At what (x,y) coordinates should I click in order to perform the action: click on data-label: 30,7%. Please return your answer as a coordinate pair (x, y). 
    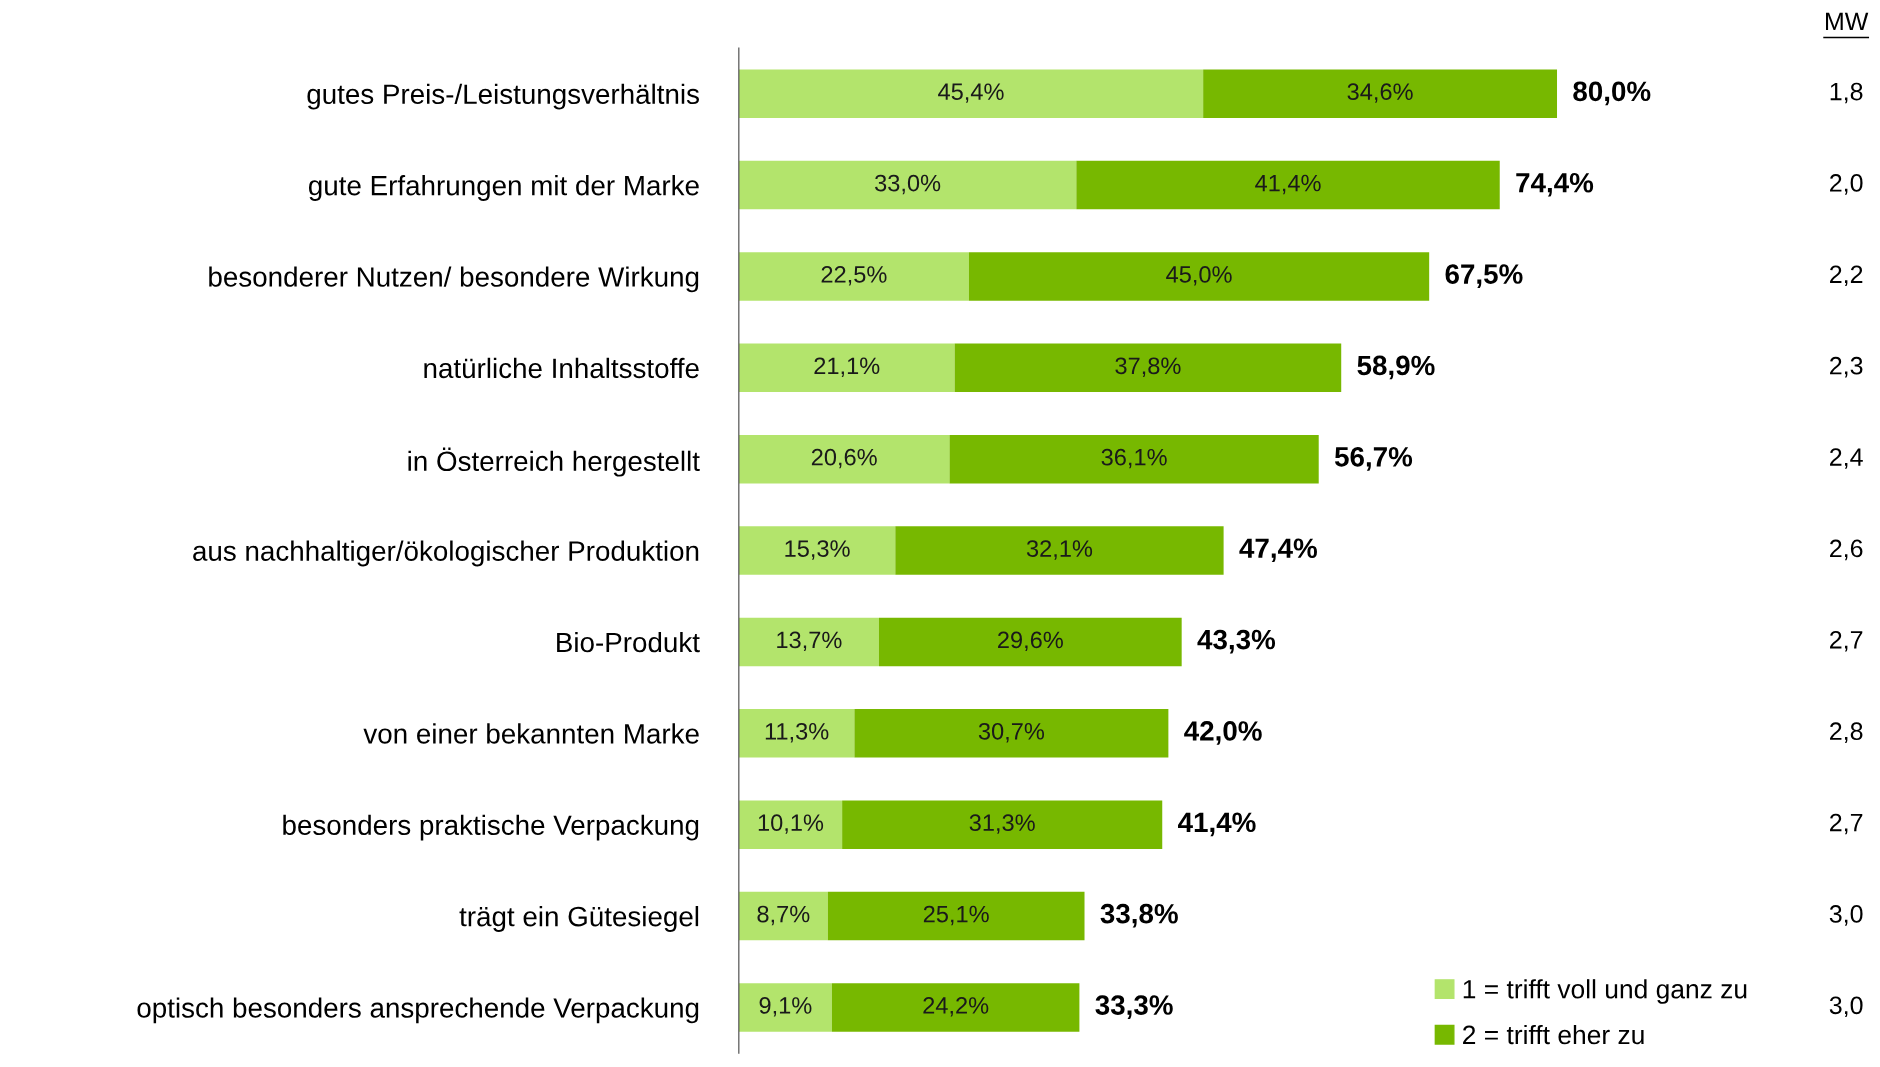
    Looking at the image, I should click on (1011, 732).